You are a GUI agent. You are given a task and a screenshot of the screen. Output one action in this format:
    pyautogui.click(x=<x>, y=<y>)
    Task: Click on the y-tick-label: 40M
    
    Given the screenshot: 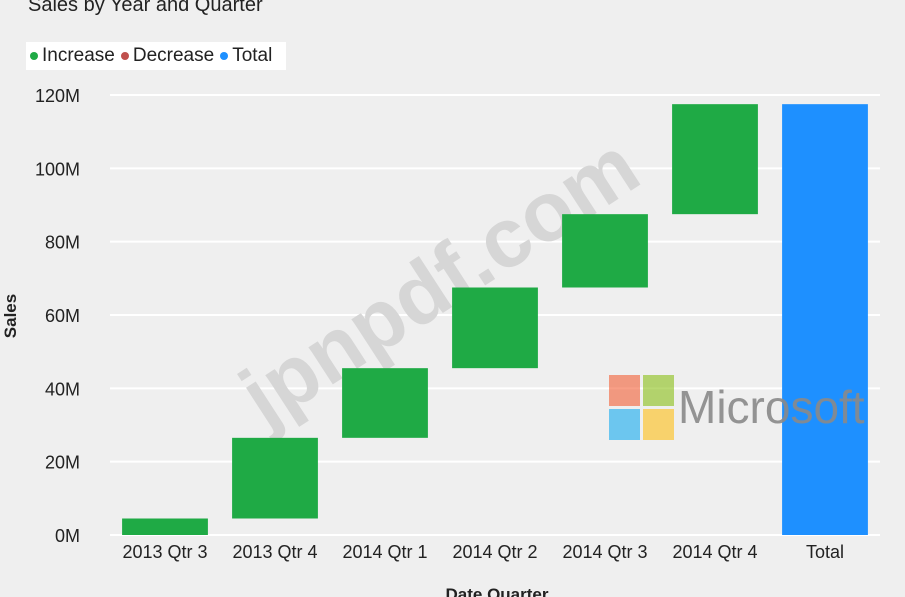 What is the action you would take?
    pyautogui.click(x=62, y=389)
    